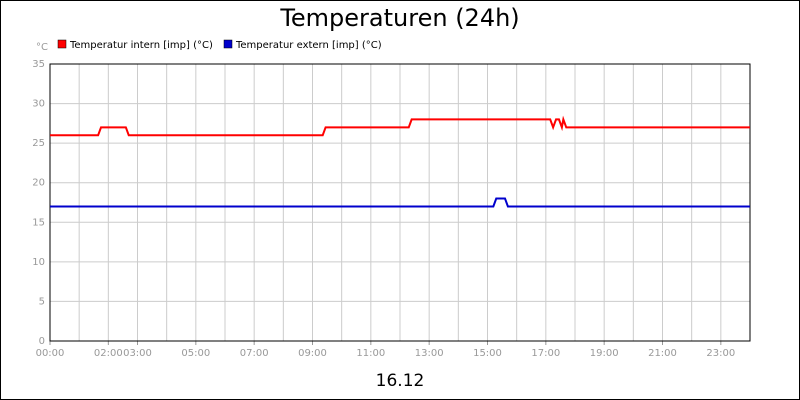  Describe the element at coordinates (141, 45) in the screenshot. I see `legend-label: Temperatur intern [imp] (°C)` at that location.